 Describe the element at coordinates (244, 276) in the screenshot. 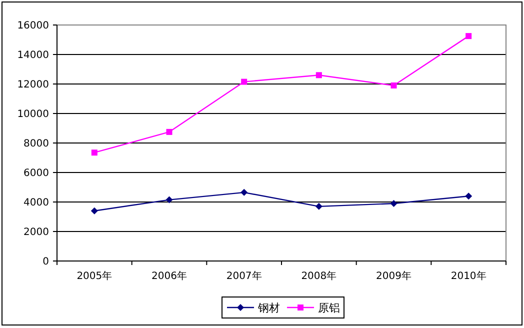

I see `x-tick-label: 2007年` at that location.